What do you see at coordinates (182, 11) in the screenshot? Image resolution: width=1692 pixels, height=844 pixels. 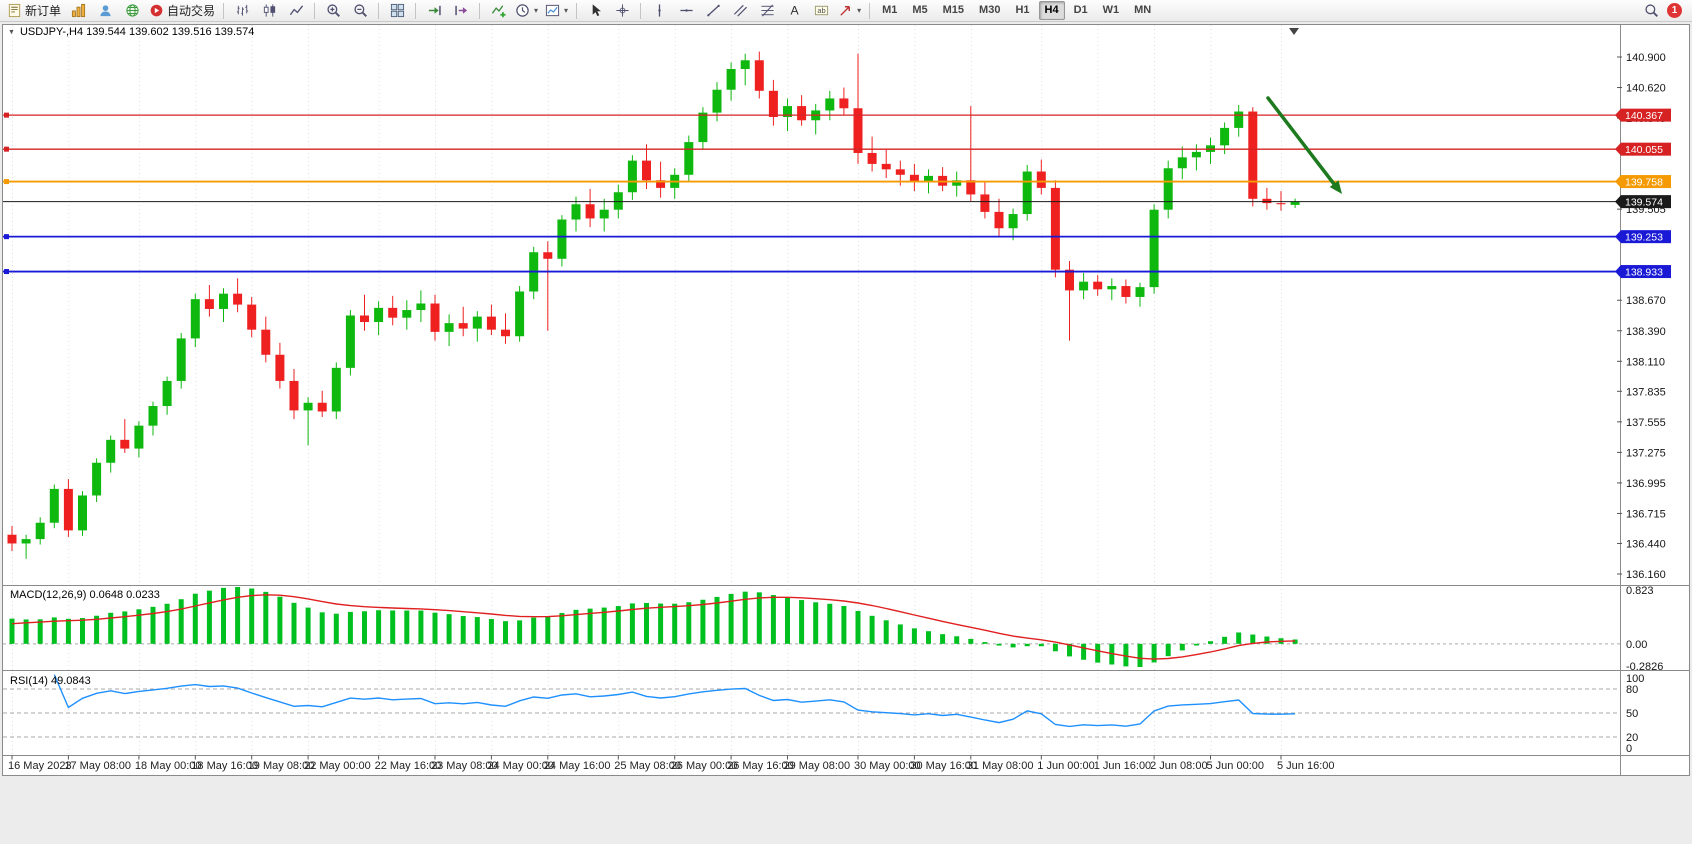 I see `auto-trading-button: 自动交易` at bounding box center [182, 11].